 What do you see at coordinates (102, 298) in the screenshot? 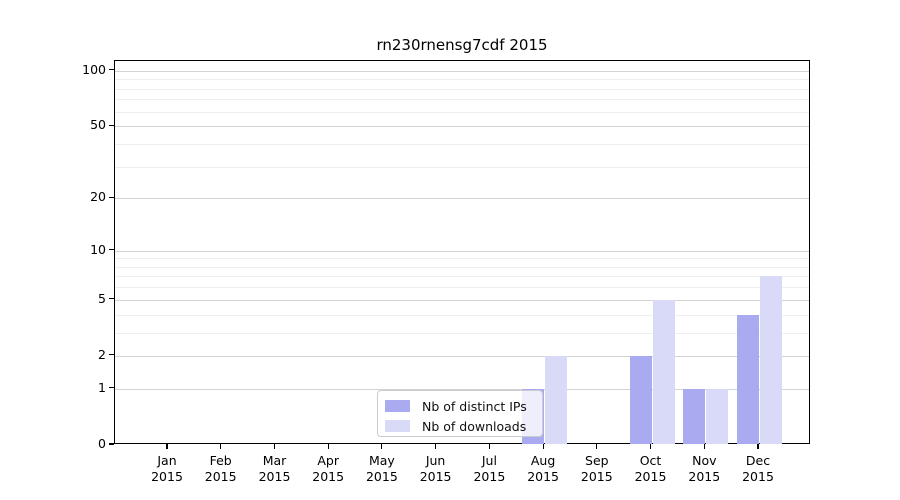
I see `y-tick-label: 5` at bounding box center [102, 298].